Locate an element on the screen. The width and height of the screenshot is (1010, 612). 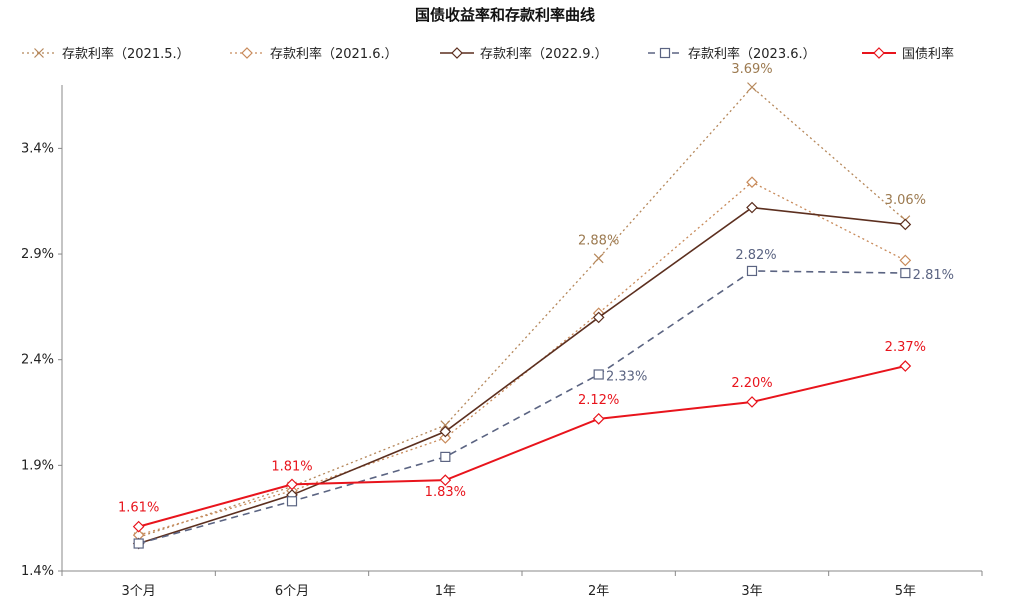
data-label-4-1: 1.81% is located at coordinates (291, 466).